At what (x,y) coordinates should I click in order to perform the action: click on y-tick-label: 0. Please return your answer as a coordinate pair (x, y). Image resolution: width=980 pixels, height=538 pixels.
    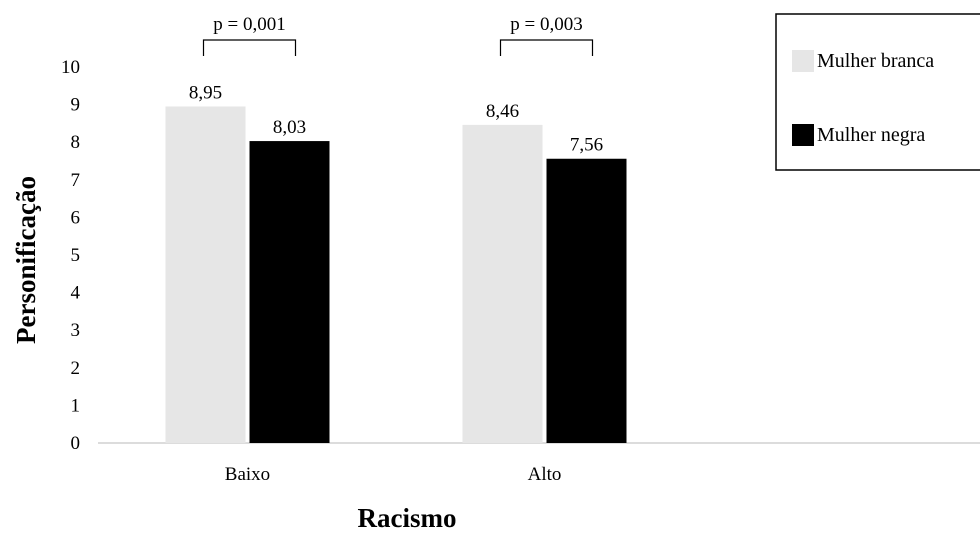
    Looking at the image, I should click on (76, 443).